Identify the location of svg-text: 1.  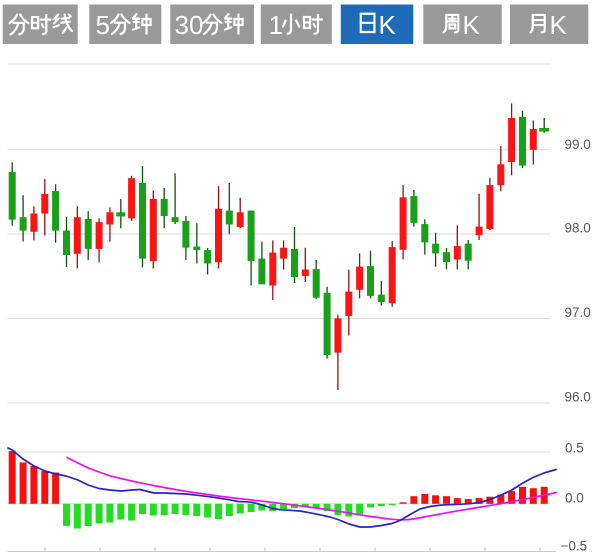
(276, 25).